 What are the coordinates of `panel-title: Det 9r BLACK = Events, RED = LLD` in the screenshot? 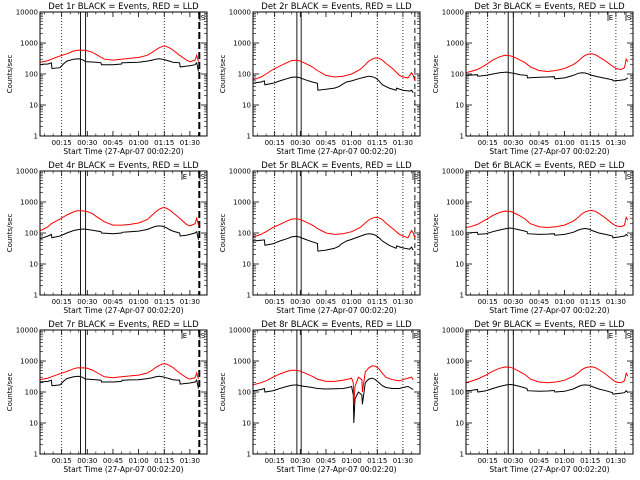 It's located at (549, 325).